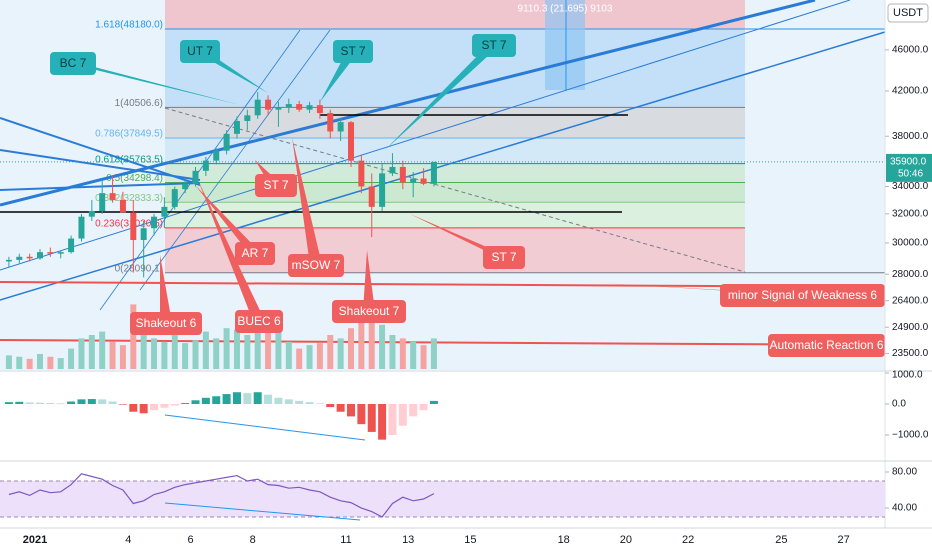 The width and height of the screenshot is (932, 550). What do you see at coordinates (910, 327) in the screenshot?
I see `price-tick-label: 24900.0` at bounding box center [910, 327].